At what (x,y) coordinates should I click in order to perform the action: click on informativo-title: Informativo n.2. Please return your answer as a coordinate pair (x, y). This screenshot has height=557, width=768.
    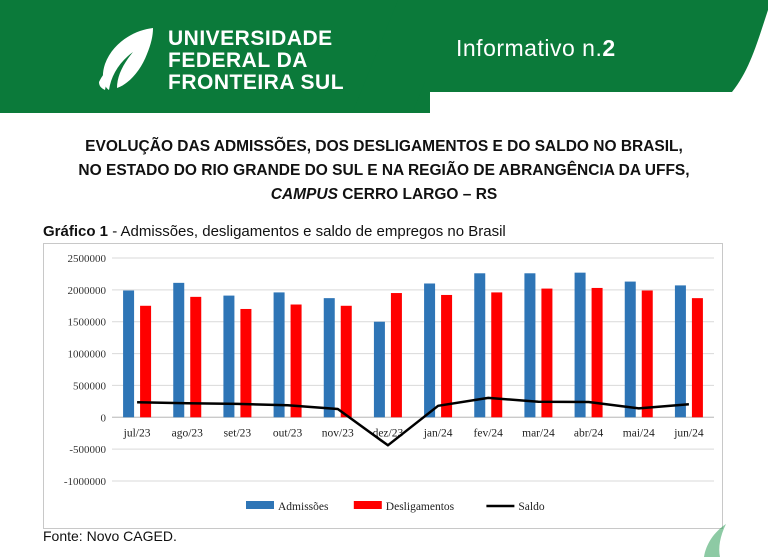
    Looking at the image, I should click on (536, 48).